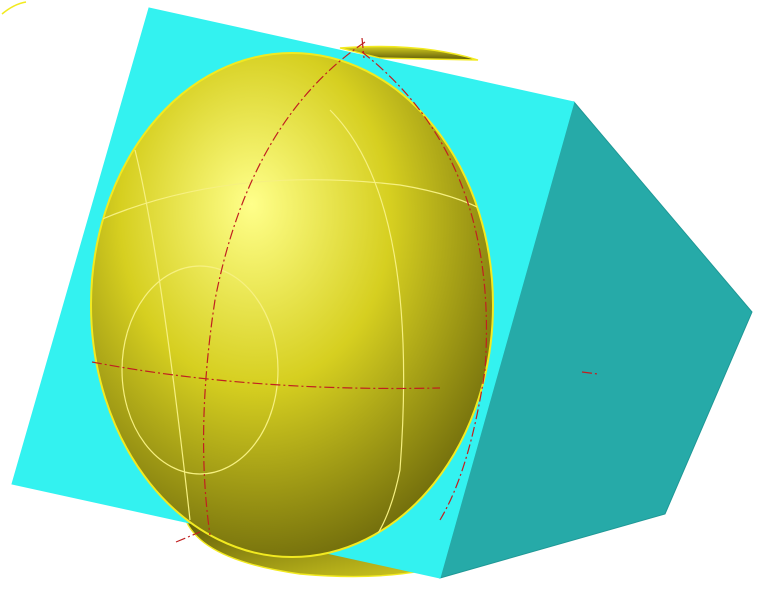  I want to click on seam-curve-equator, so click(266, 375).